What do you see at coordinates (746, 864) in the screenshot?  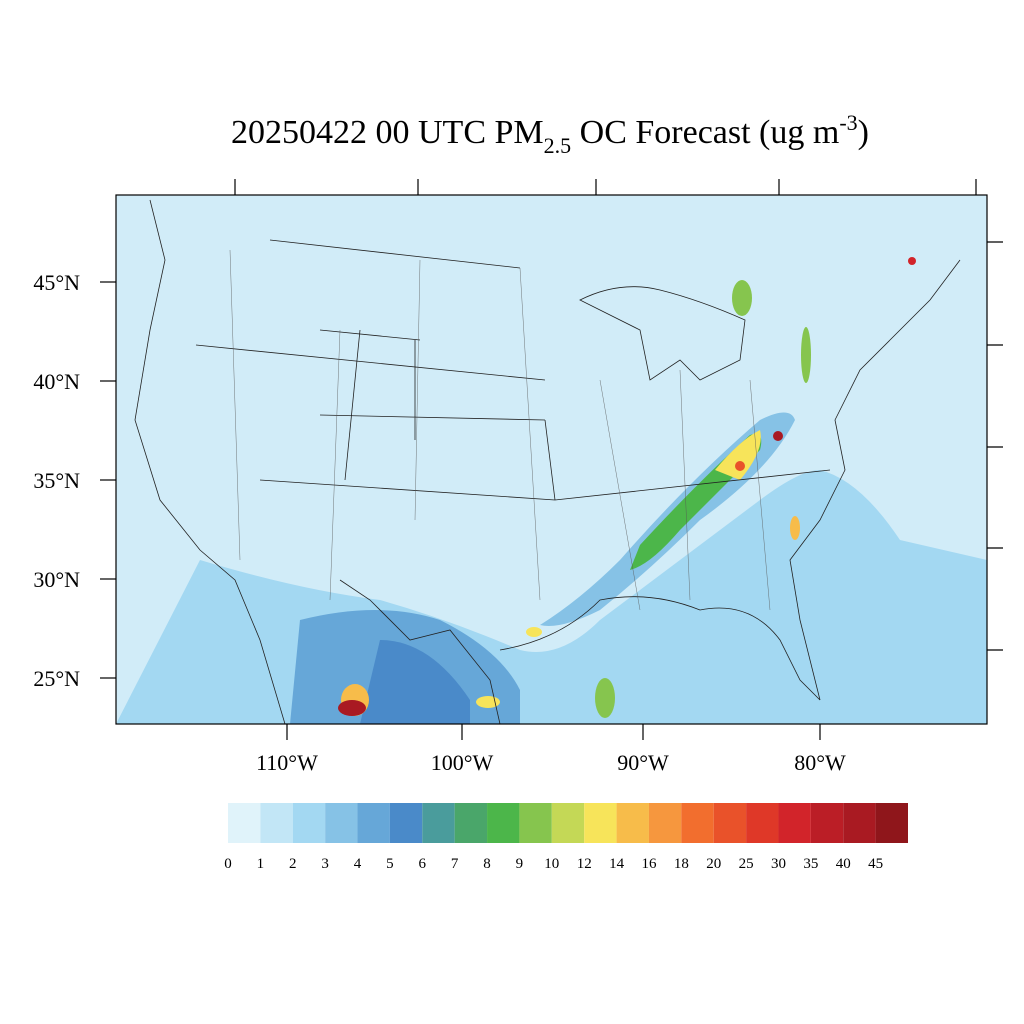 I see `colorbar-label: 25` at bounding box center [746, 864].